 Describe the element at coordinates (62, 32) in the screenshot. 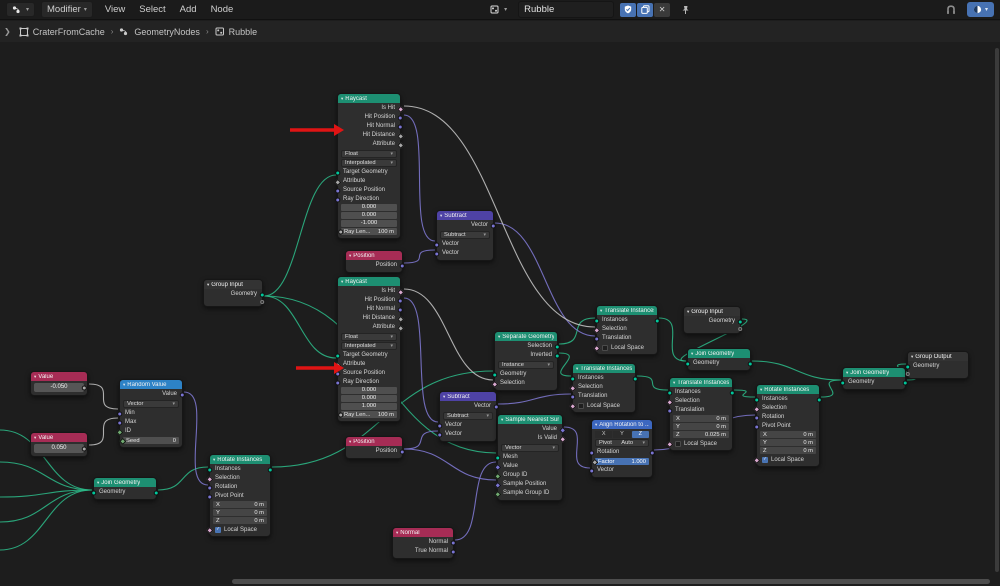

I see `breadcrumb-item-craterfromcache: CraterFromCache` at that location.